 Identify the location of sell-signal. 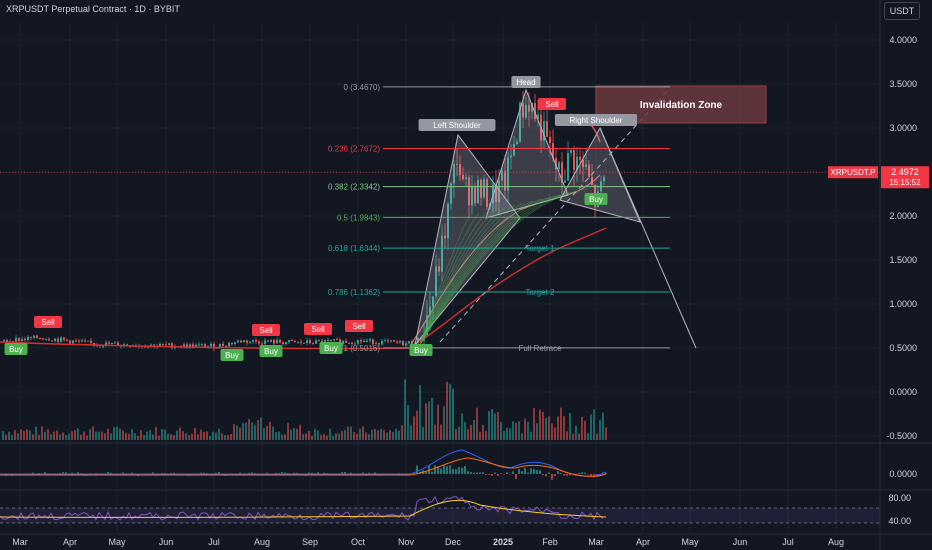
(318, 329).